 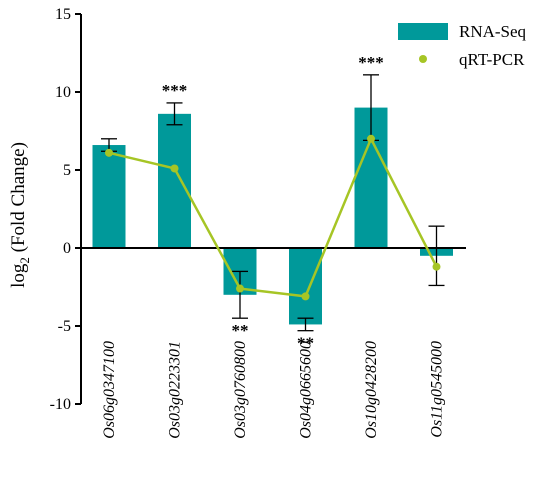 What do you see at coordinates (66, 209) in the screenshot?
I see `y-axis: -10 -5 0 5 10 15` at bounding box center [66, 209].